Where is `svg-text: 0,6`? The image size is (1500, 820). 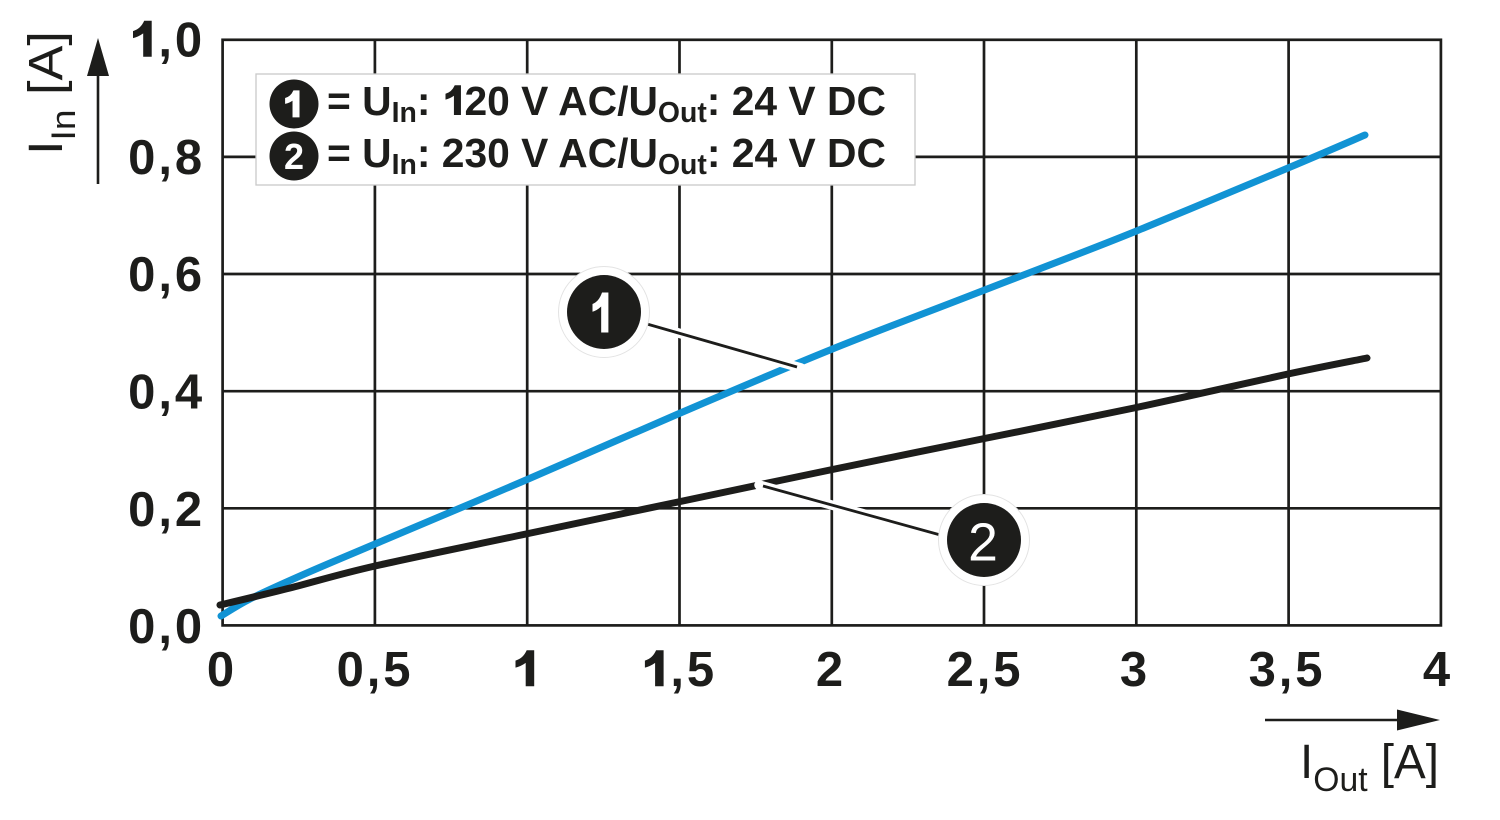
svg-text: 0,6 is located at coordinates (166, 275).